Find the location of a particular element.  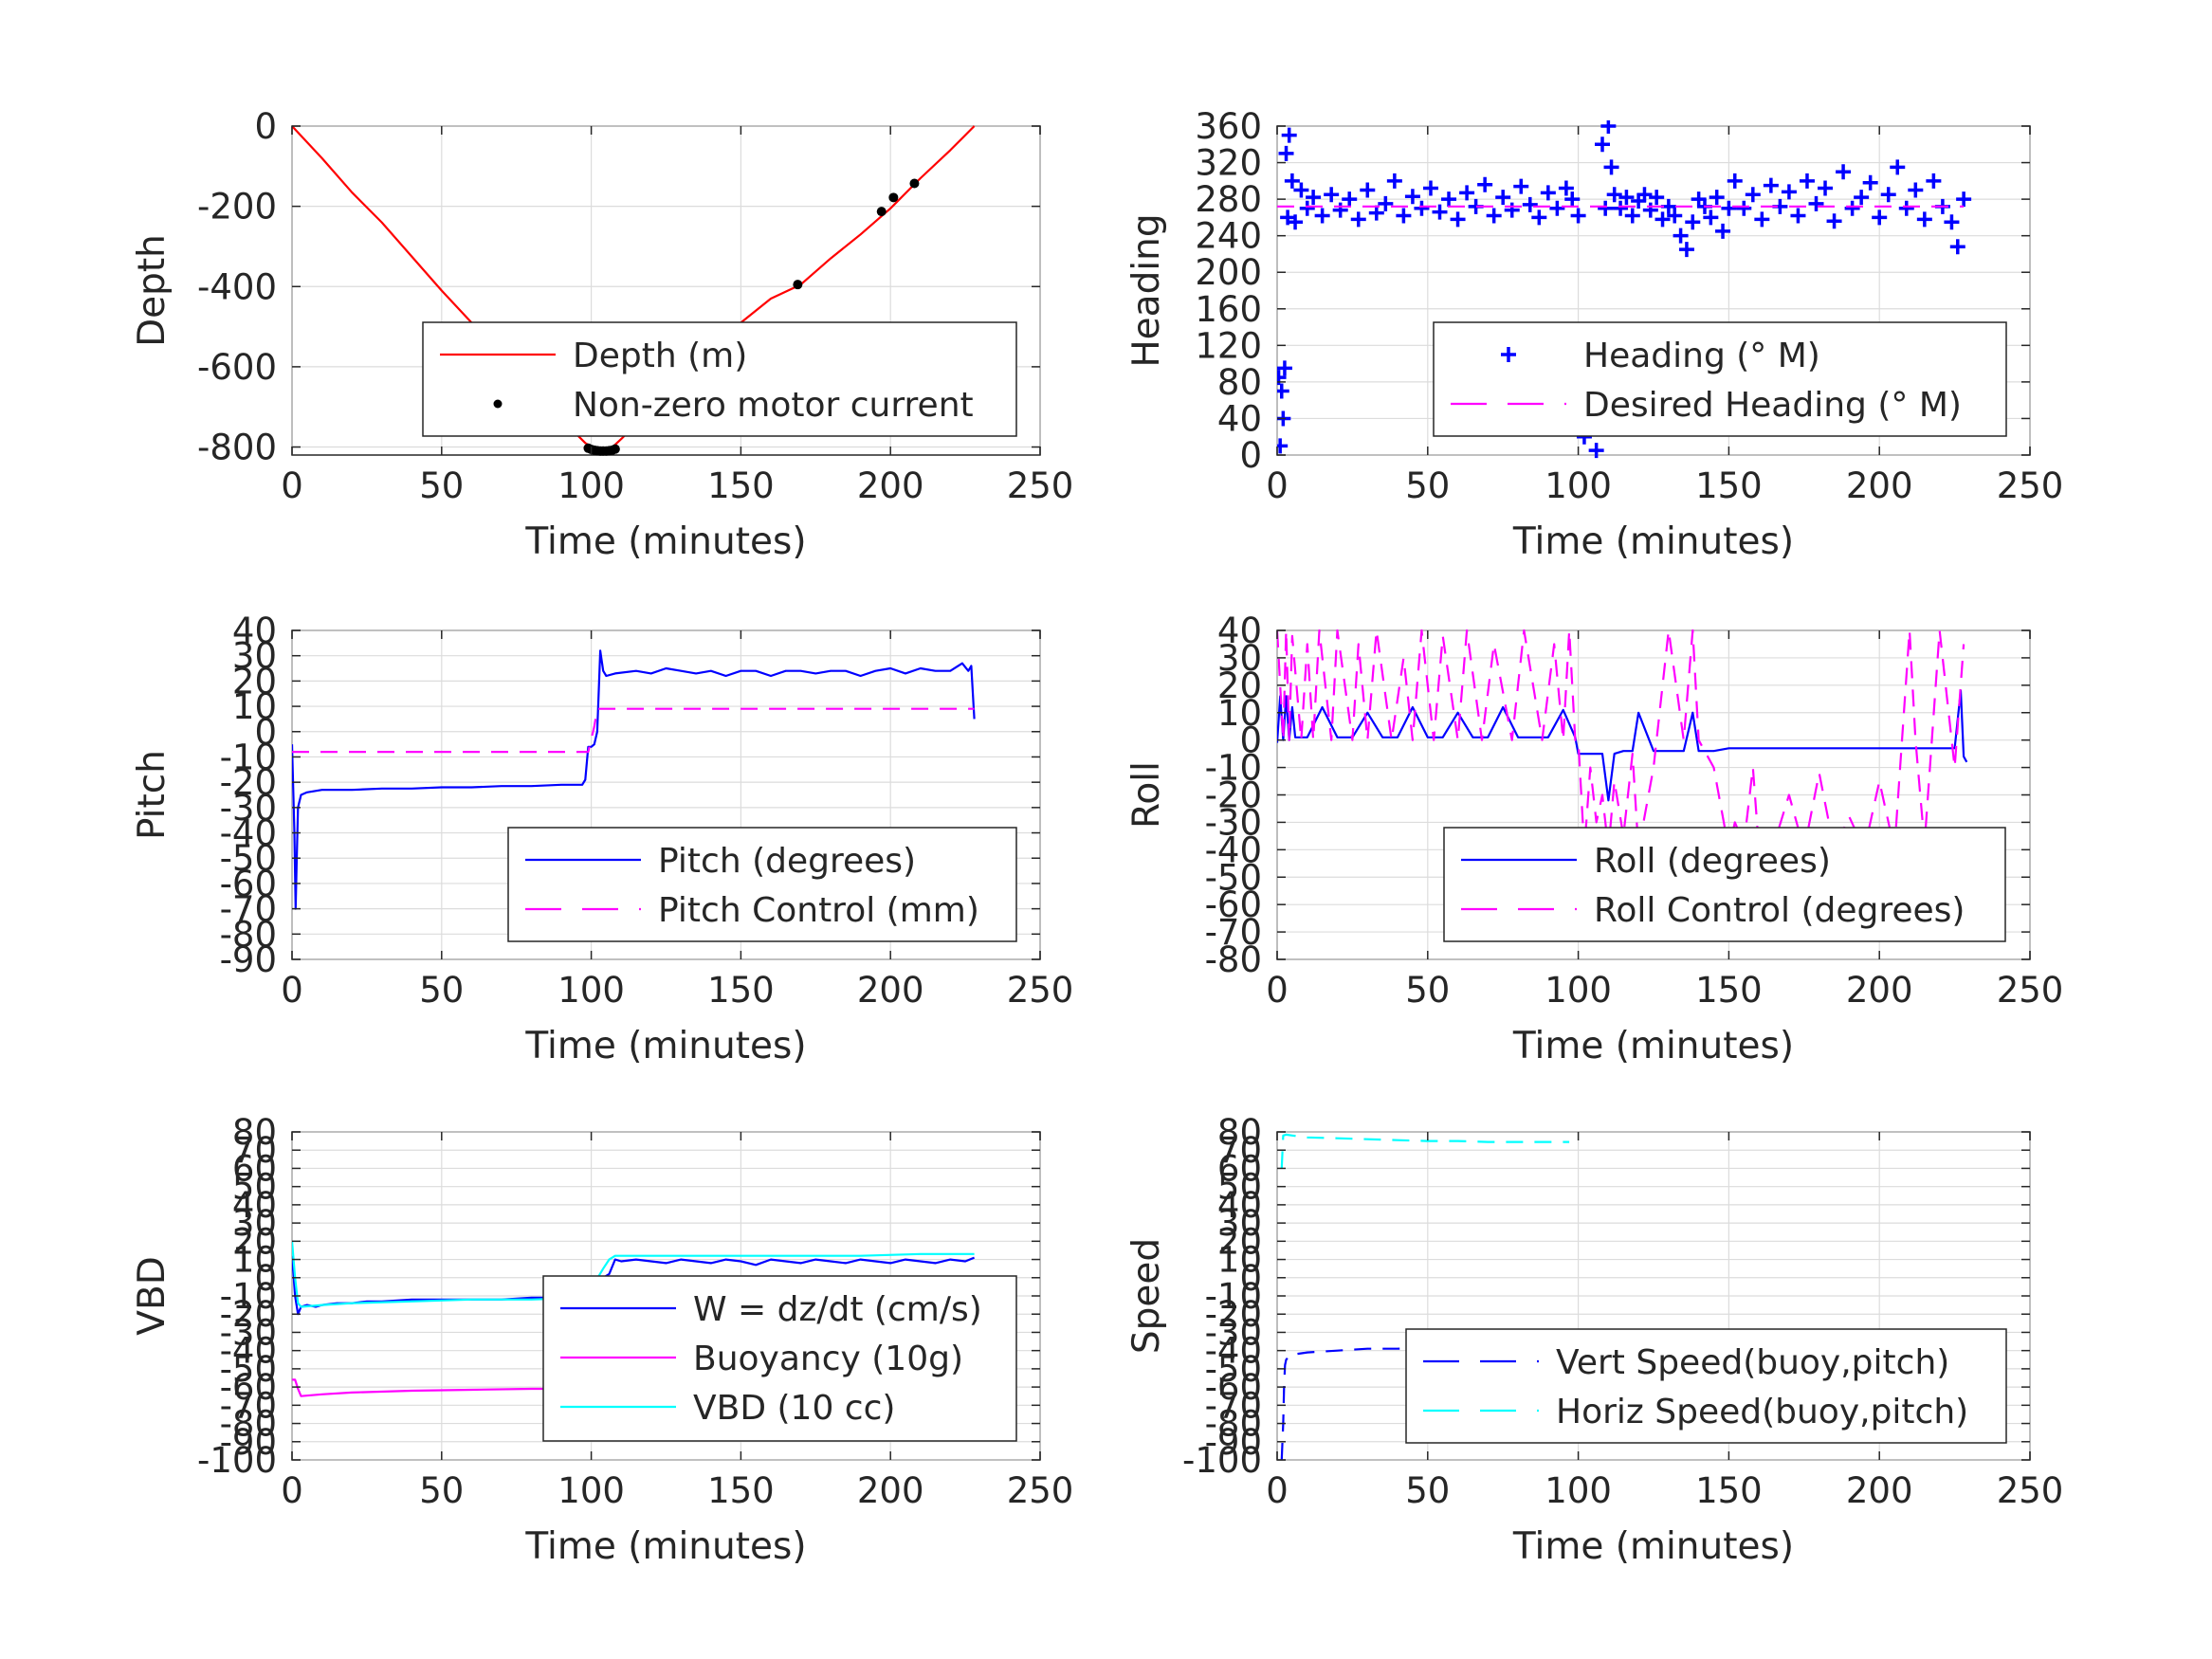

y-tick-label: 360 is located at coordinates (1228, 126).